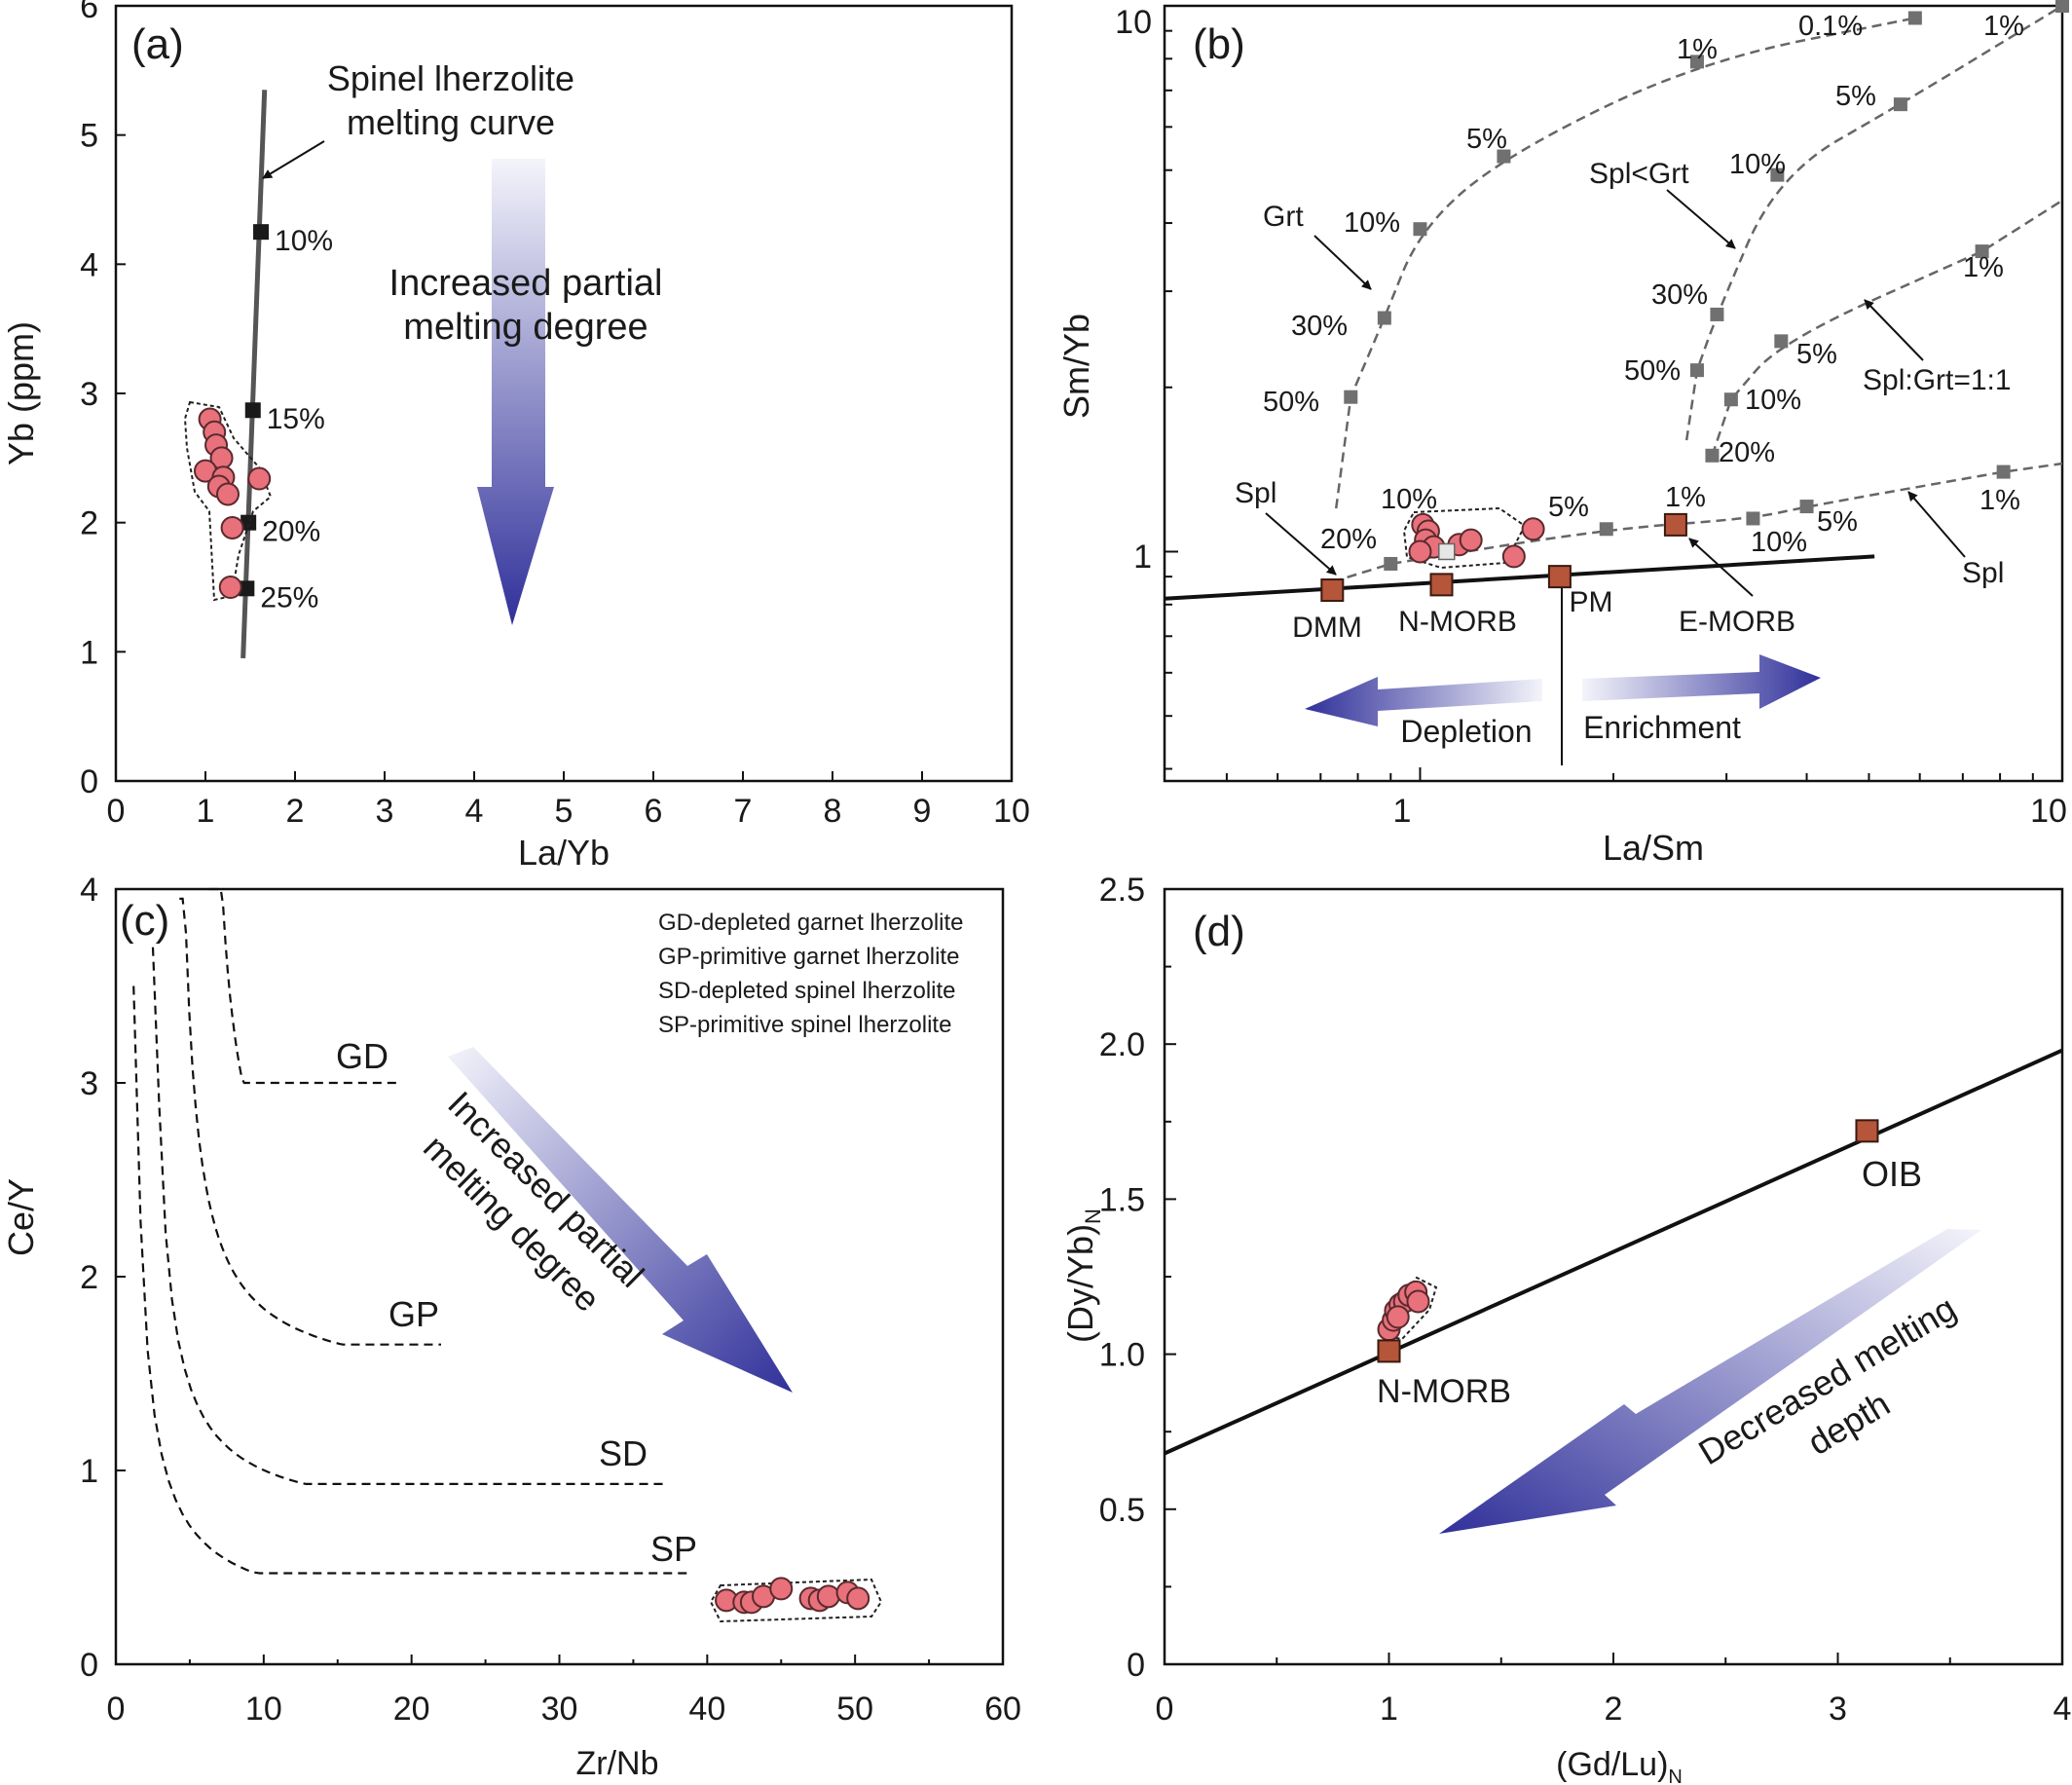  Describe the element at coordinates (474, 811) in the screenshot. I see `x-tick-label: 4` at that location.